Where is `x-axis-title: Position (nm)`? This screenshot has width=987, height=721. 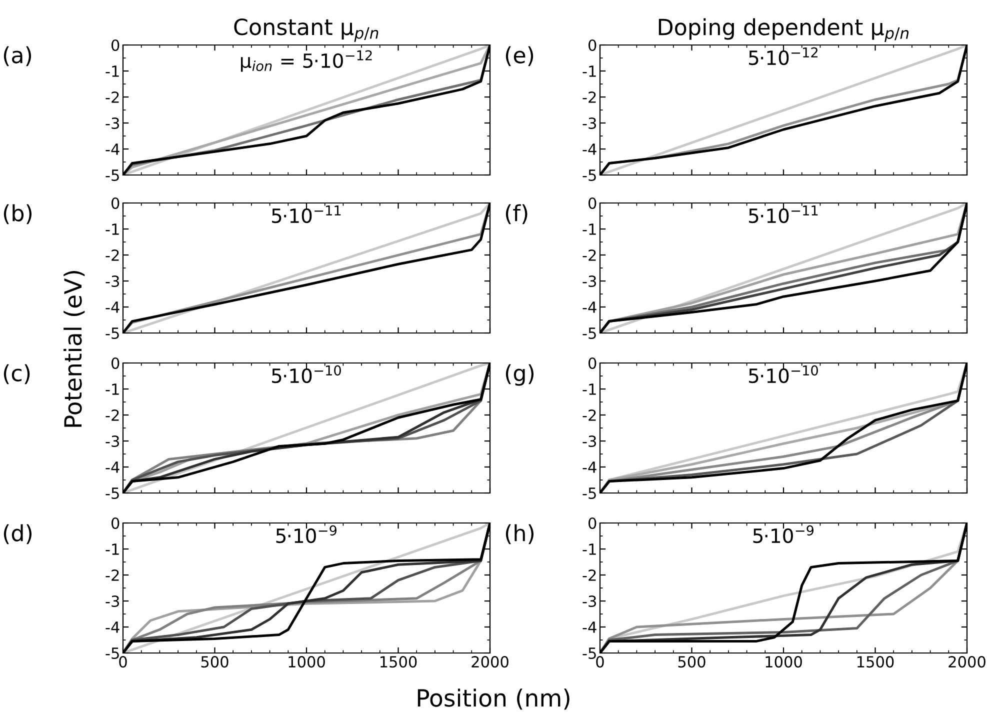
x-axis-title: Position (nm) is located at coordinates (494, 699).